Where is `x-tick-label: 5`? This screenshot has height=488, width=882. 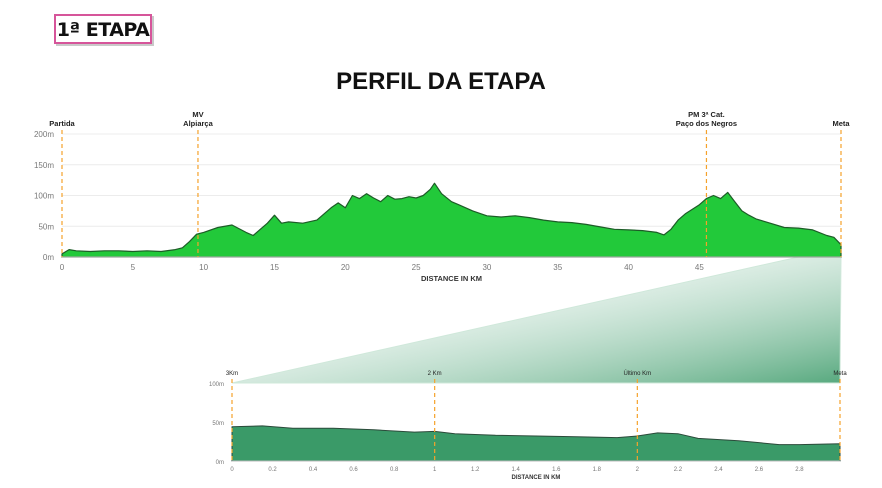
x-tick-label: 5 is located at coordinates (133, 267).